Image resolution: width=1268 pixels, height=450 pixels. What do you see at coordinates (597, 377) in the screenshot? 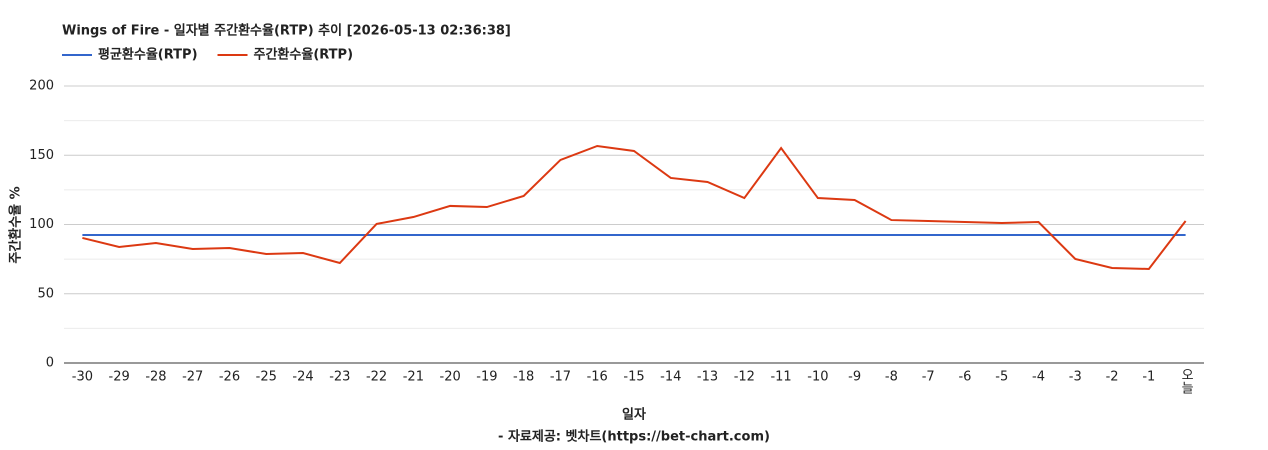
I see `x-tick-label: -16` at bounding box center [597, 377].